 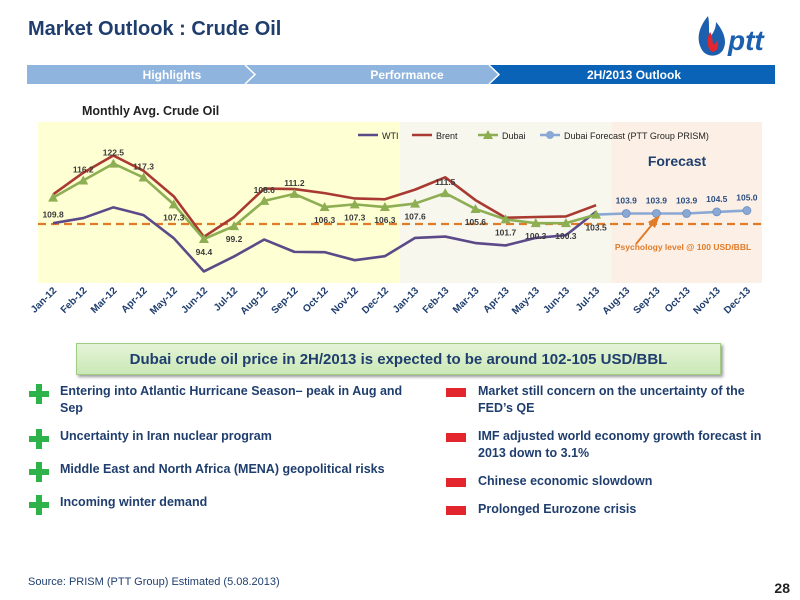 I want to click on x-tick-label: Dec-12, so click(x=375, y=300).